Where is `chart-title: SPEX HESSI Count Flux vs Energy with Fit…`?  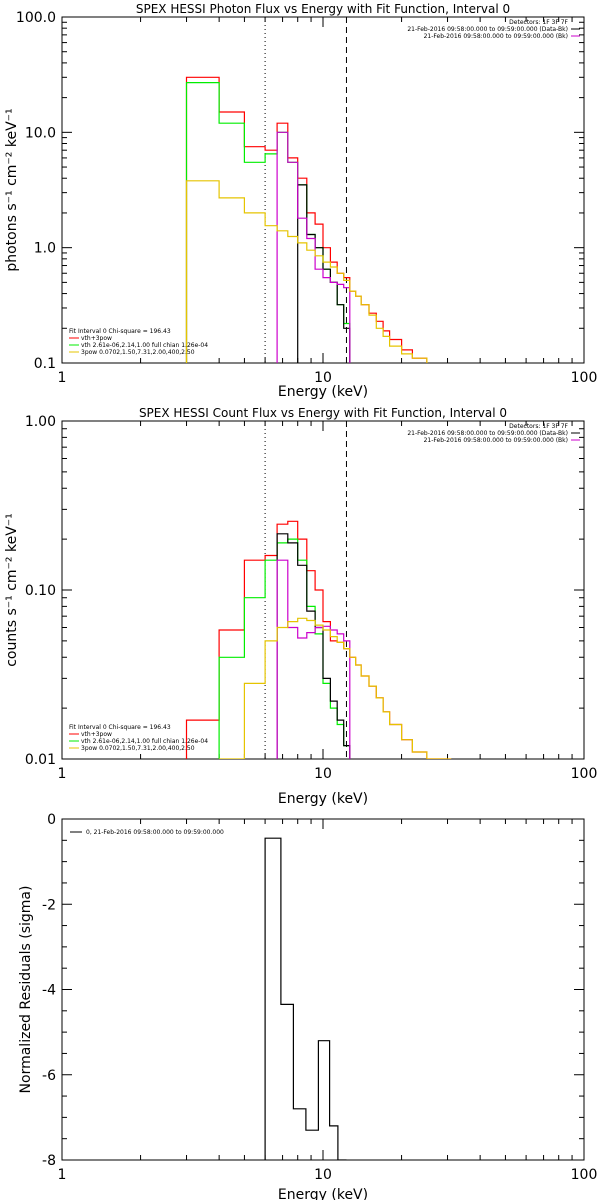 chart-title: SPEX HESSI Count Flux vs Energy with Fit… is located at coordinates (323, 413).